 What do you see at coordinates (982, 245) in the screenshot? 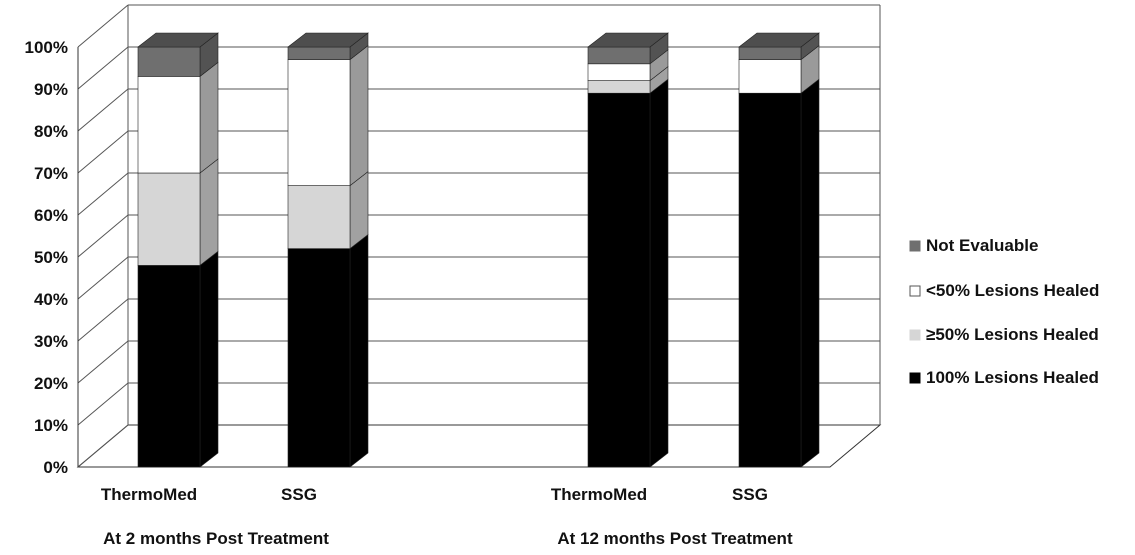
I see `legend-label: Not Evaluable` at bounding box center [982, 245].